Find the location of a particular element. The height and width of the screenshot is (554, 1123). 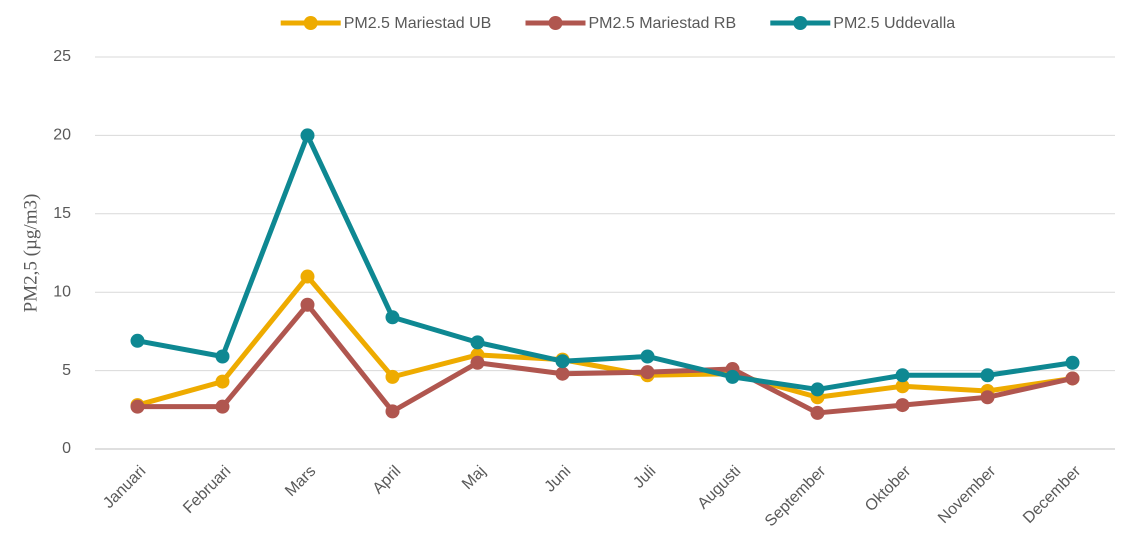

x-tick-label: November is located at coordinates (967, 494).